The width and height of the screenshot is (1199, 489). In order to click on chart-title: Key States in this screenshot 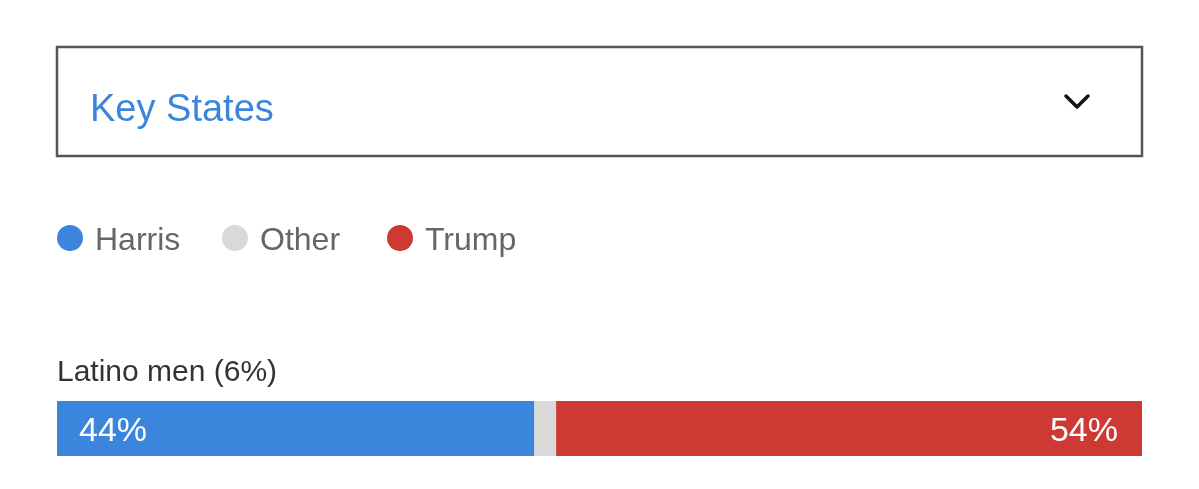, I will do `click(182, 108)`.